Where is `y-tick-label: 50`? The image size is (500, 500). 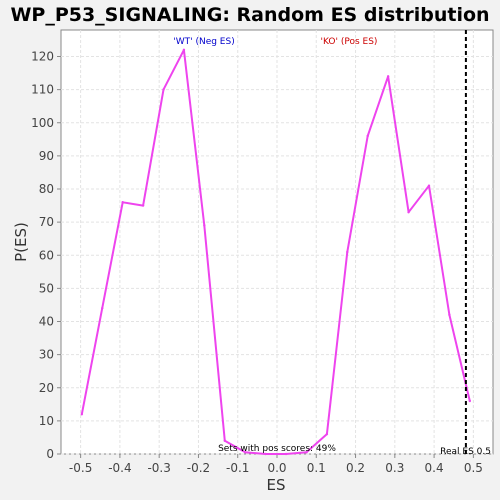
y-tick-label: 50 is located at coordinates (46, 288).